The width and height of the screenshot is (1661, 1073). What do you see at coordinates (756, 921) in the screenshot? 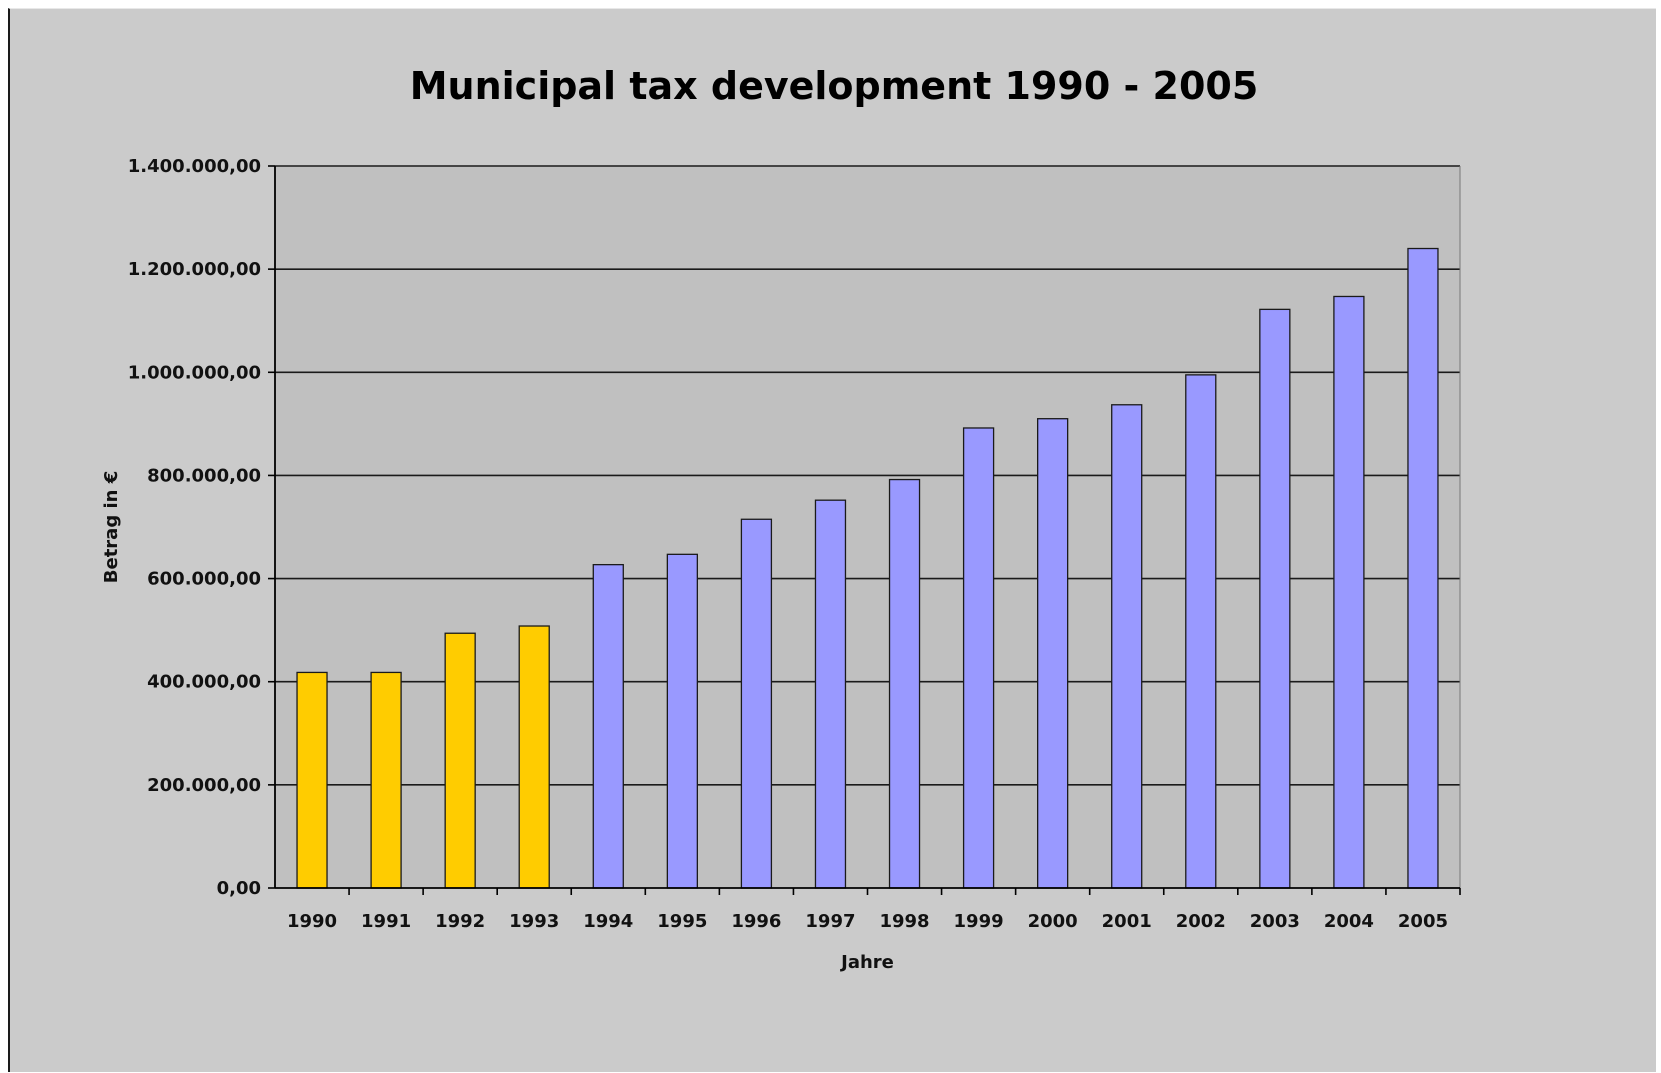
I see `x-tick-label: 1996` at bounding box center [756, 921].